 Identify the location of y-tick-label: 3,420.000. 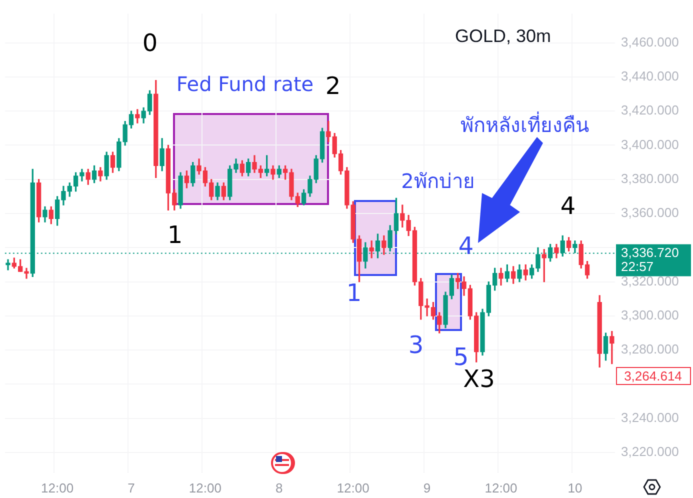
(650, 110).